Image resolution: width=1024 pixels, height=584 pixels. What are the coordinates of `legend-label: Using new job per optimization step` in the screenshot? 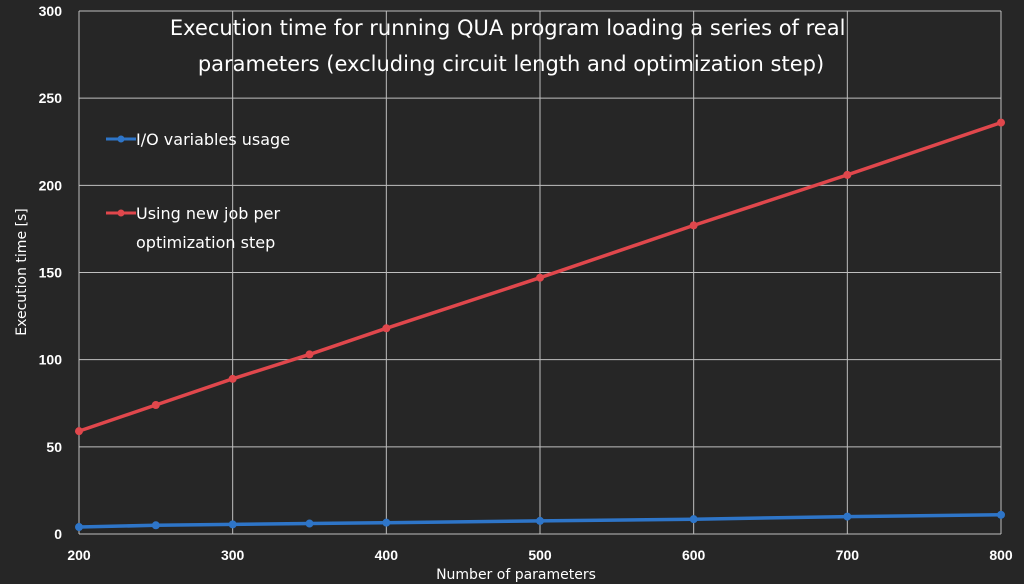 It's located at (210, 228).